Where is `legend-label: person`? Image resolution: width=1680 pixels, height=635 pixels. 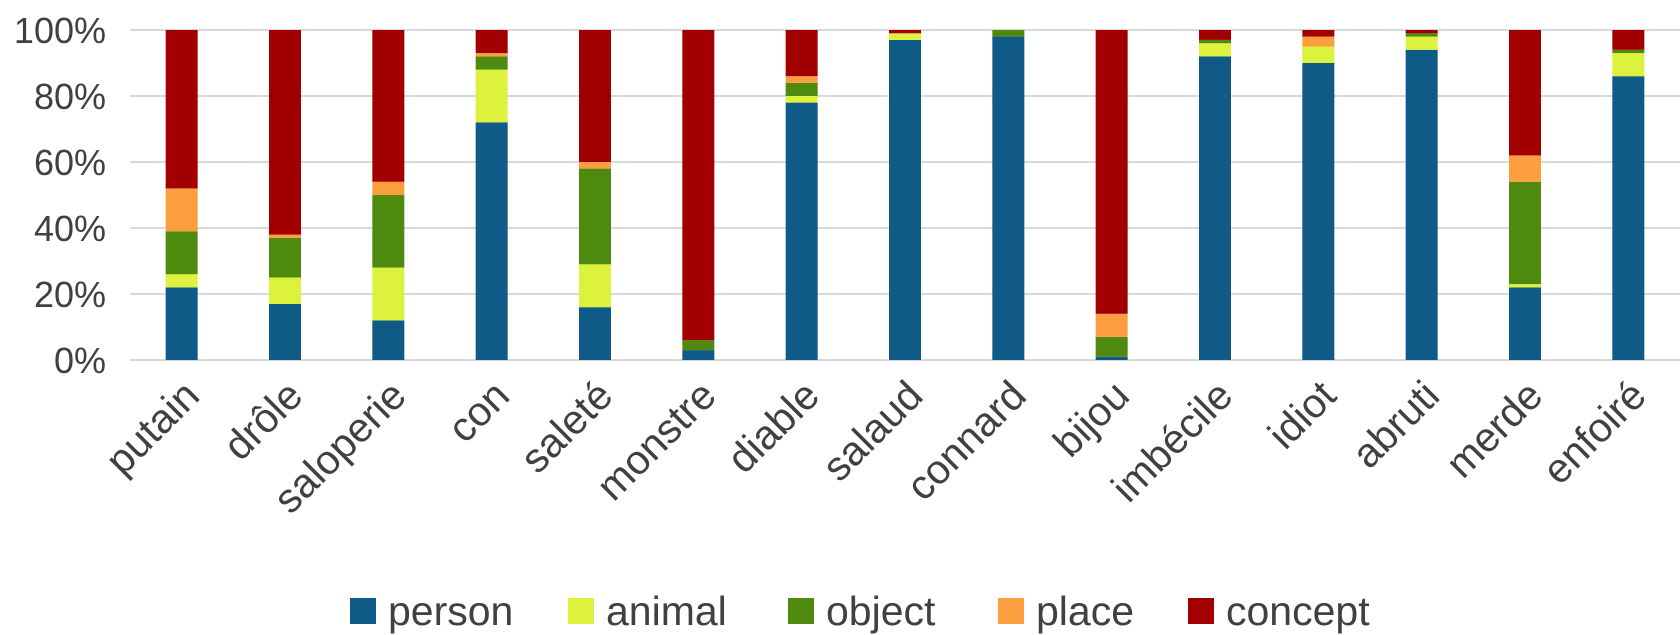
legend-label: person is located at coordinates (450, 611).